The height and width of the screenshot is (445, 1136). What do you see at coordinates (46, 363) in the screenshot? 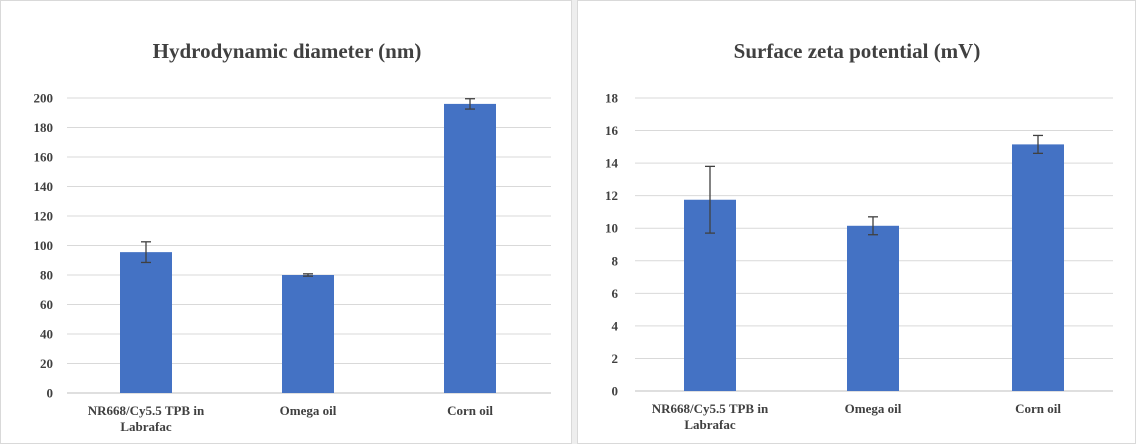
I see `y-tick-label: 20` at bounding box center [46, 363].